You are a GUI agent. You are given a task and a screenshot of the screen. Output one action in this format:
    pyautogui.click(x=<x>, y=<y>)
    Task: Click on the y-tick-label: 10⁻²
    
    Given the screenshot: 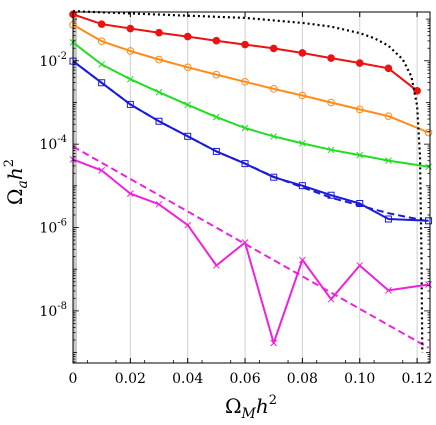 What is the action you would take?
    pyautogui.click(x=53, y=60)
    